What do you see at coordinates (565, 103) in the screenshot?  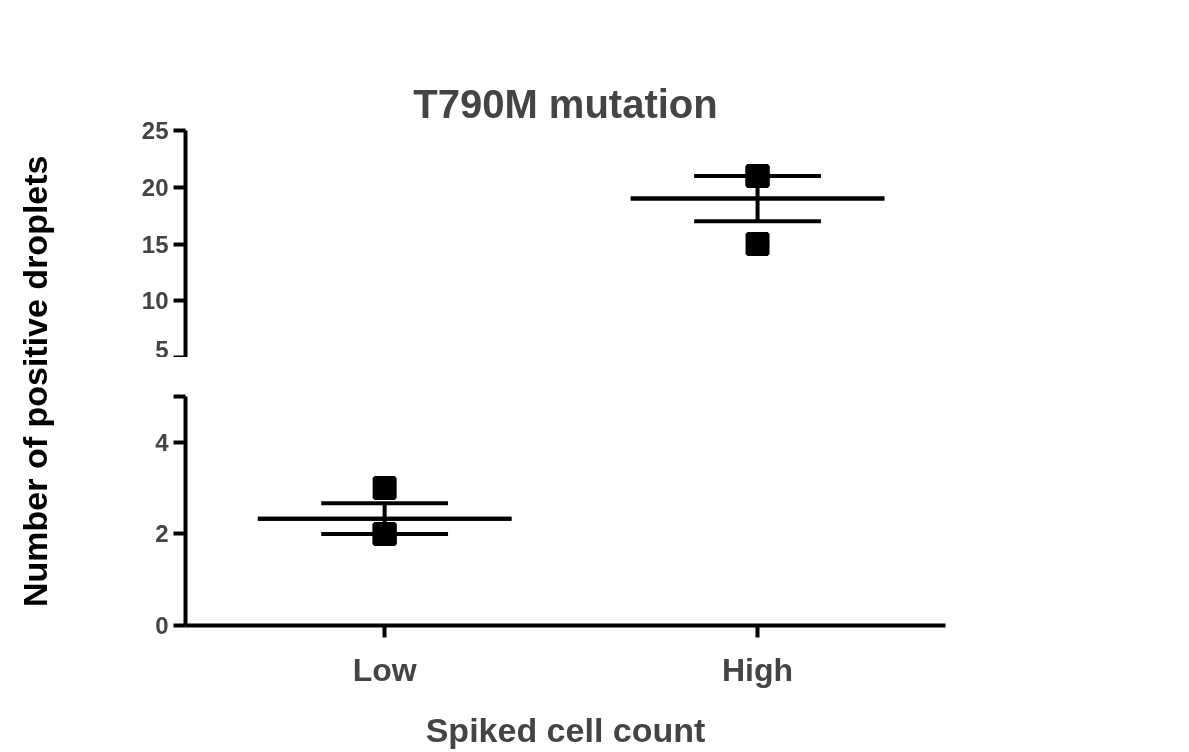 I see `chart-title: T790M mutation` at bounding box center [565, 103].